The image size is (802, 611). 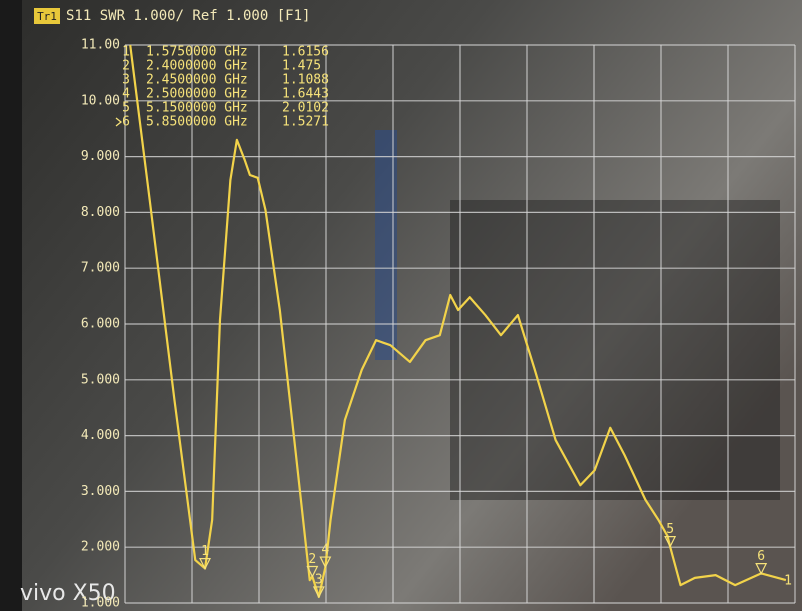 I want to click on bezel, so click(x=11, y=305).